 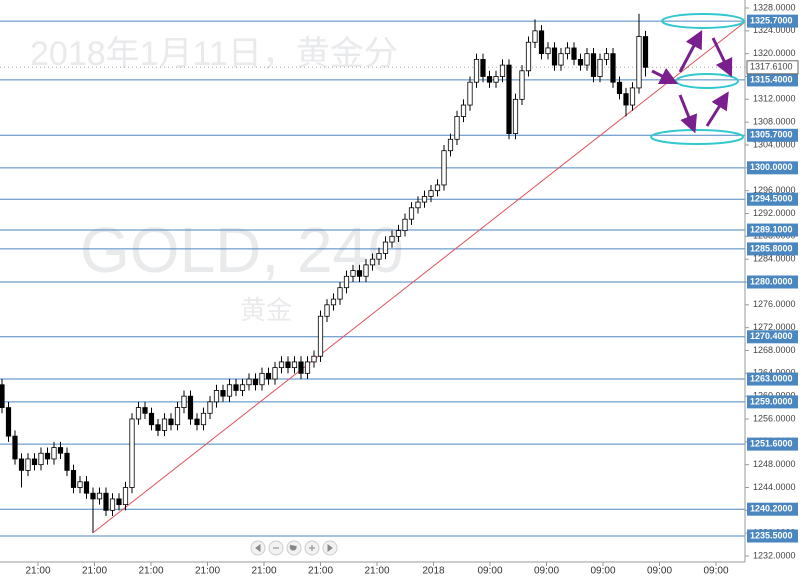 What do you see at coordinates (266, 310) in the screenshot?
I see `watermark-name: 黄金` at bounding box center [266, 310].